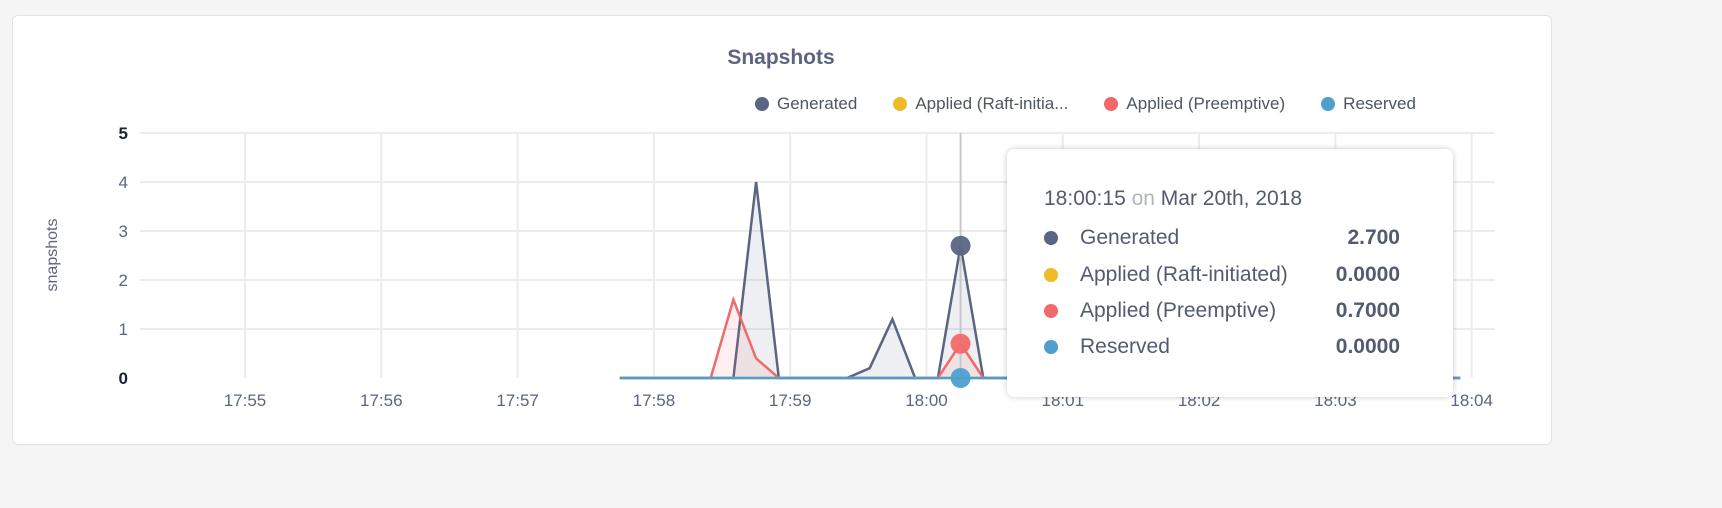 The height and width of the screenshot is (508, 1722). I want to click on x-tick-label: 17:57, so click(517, 400).